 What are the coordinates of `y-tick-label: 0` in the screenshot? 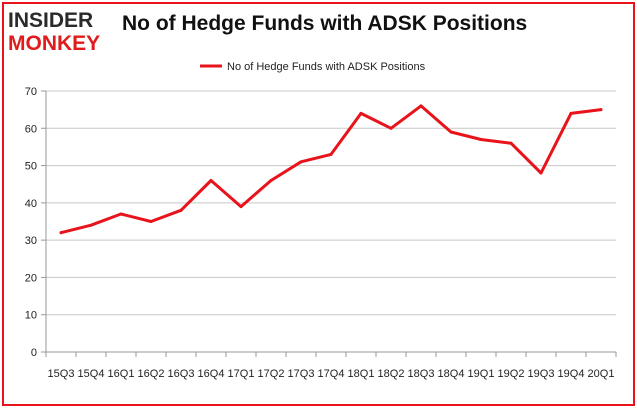 It's located at (34, 353).